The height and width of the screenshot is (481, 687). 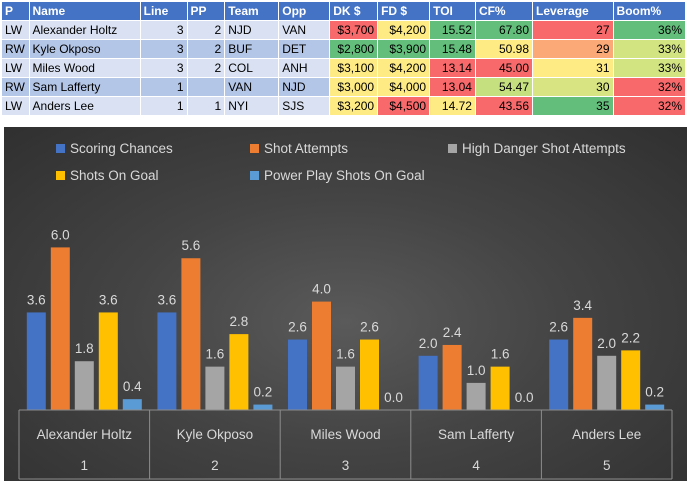 What do you see at coordinates (107, 175) in the screenshot?
I see `legend-item: Shots On Goal` at bounding box center [107, 175].